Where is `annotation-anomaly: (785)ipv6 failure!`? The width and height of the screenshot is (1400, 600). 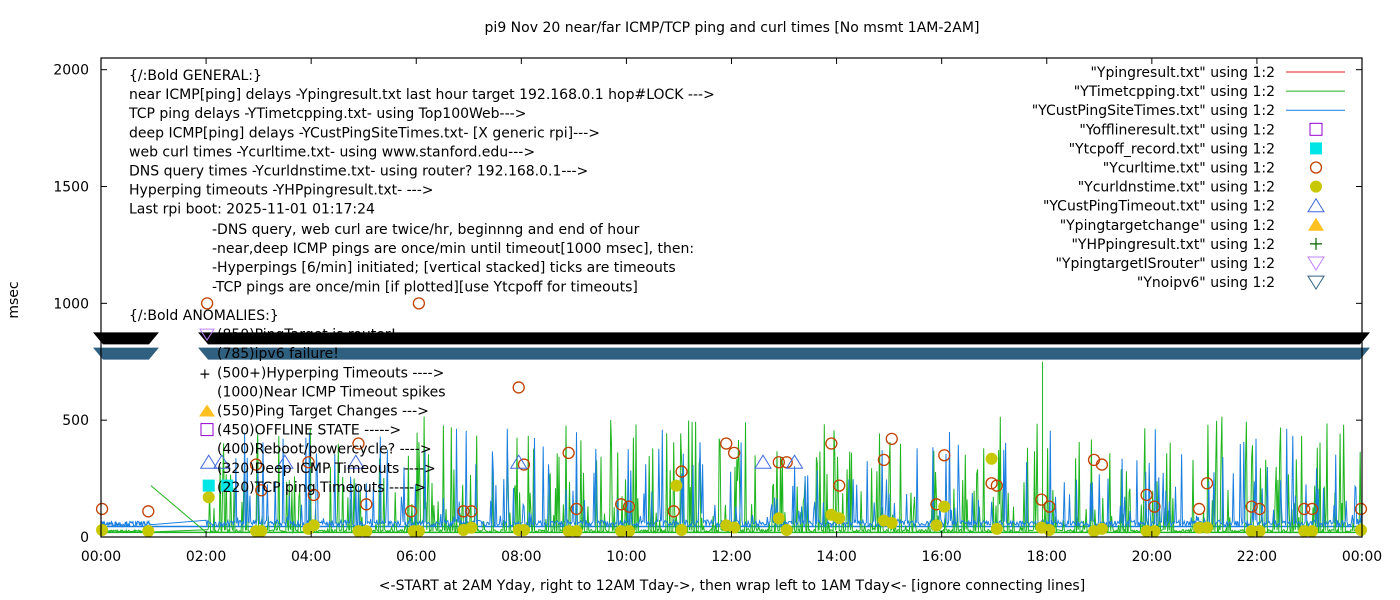 annotation-anomaly: (785)ipv6 failure! is located at coordinates (278, 354).